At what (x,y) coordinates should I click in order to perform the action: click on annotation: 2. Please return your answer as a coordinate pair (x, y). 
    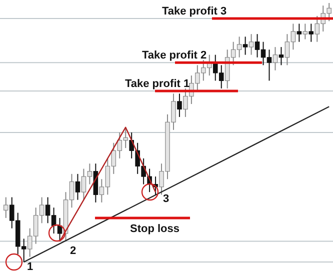
    Looking at the image, I should click on (73, 251).